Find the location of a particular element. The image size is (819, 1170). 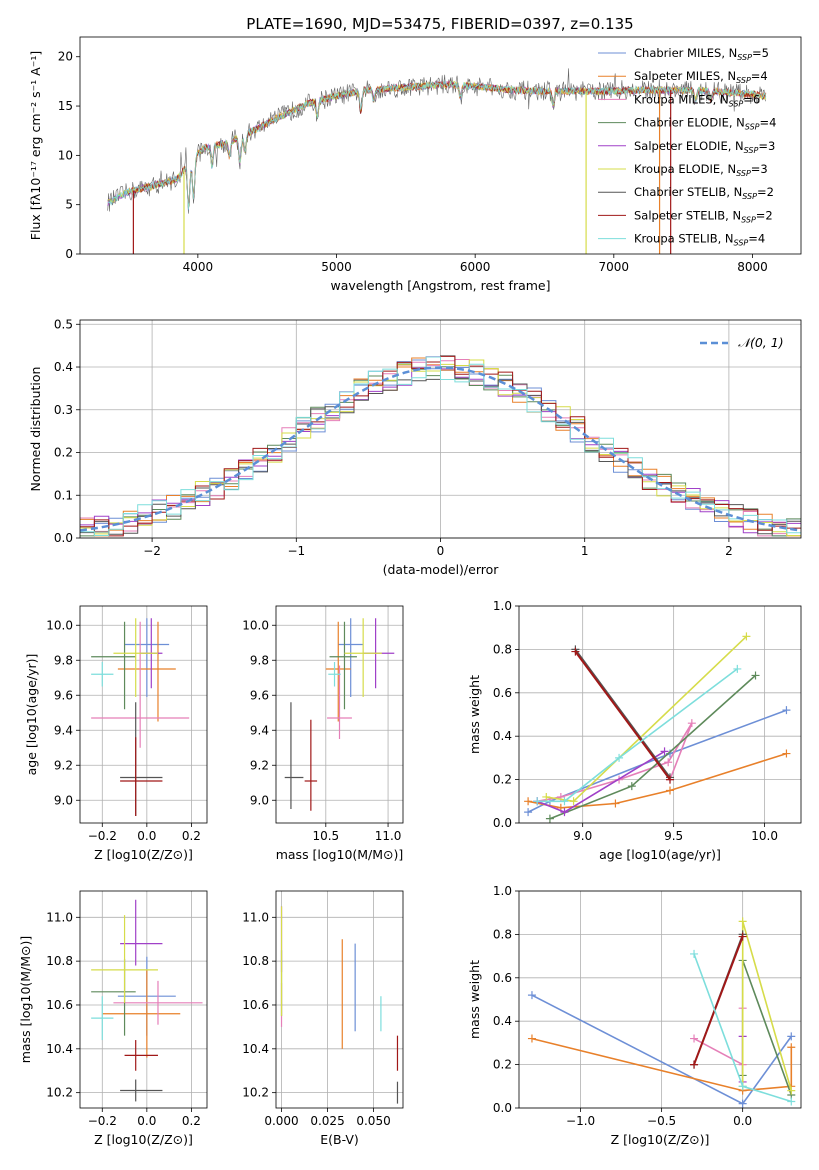

y-tick-label: 15 is located at coordinates (65, 106).